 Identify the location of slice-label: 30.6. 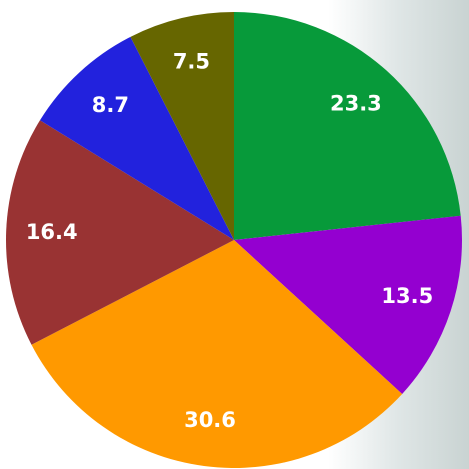
(210, 420).